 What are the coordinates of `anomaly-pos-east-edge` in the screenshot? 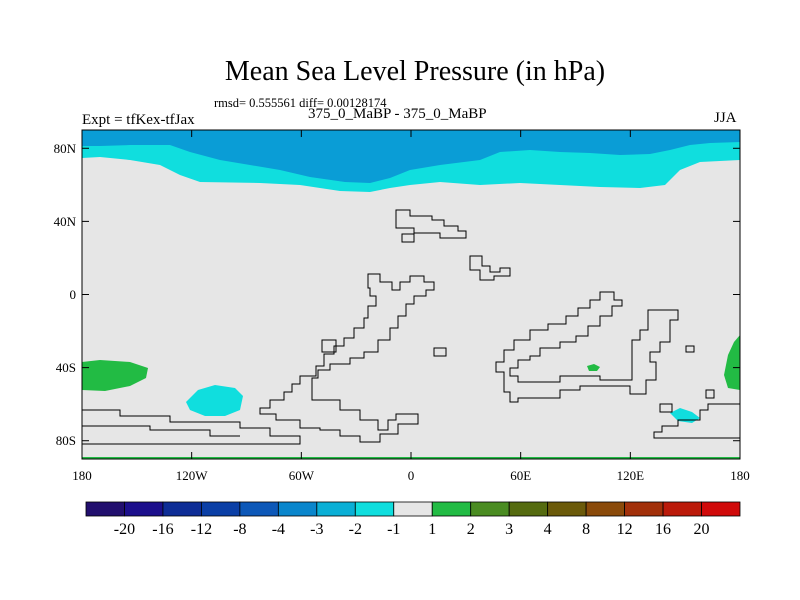 It's located at (732, 362).